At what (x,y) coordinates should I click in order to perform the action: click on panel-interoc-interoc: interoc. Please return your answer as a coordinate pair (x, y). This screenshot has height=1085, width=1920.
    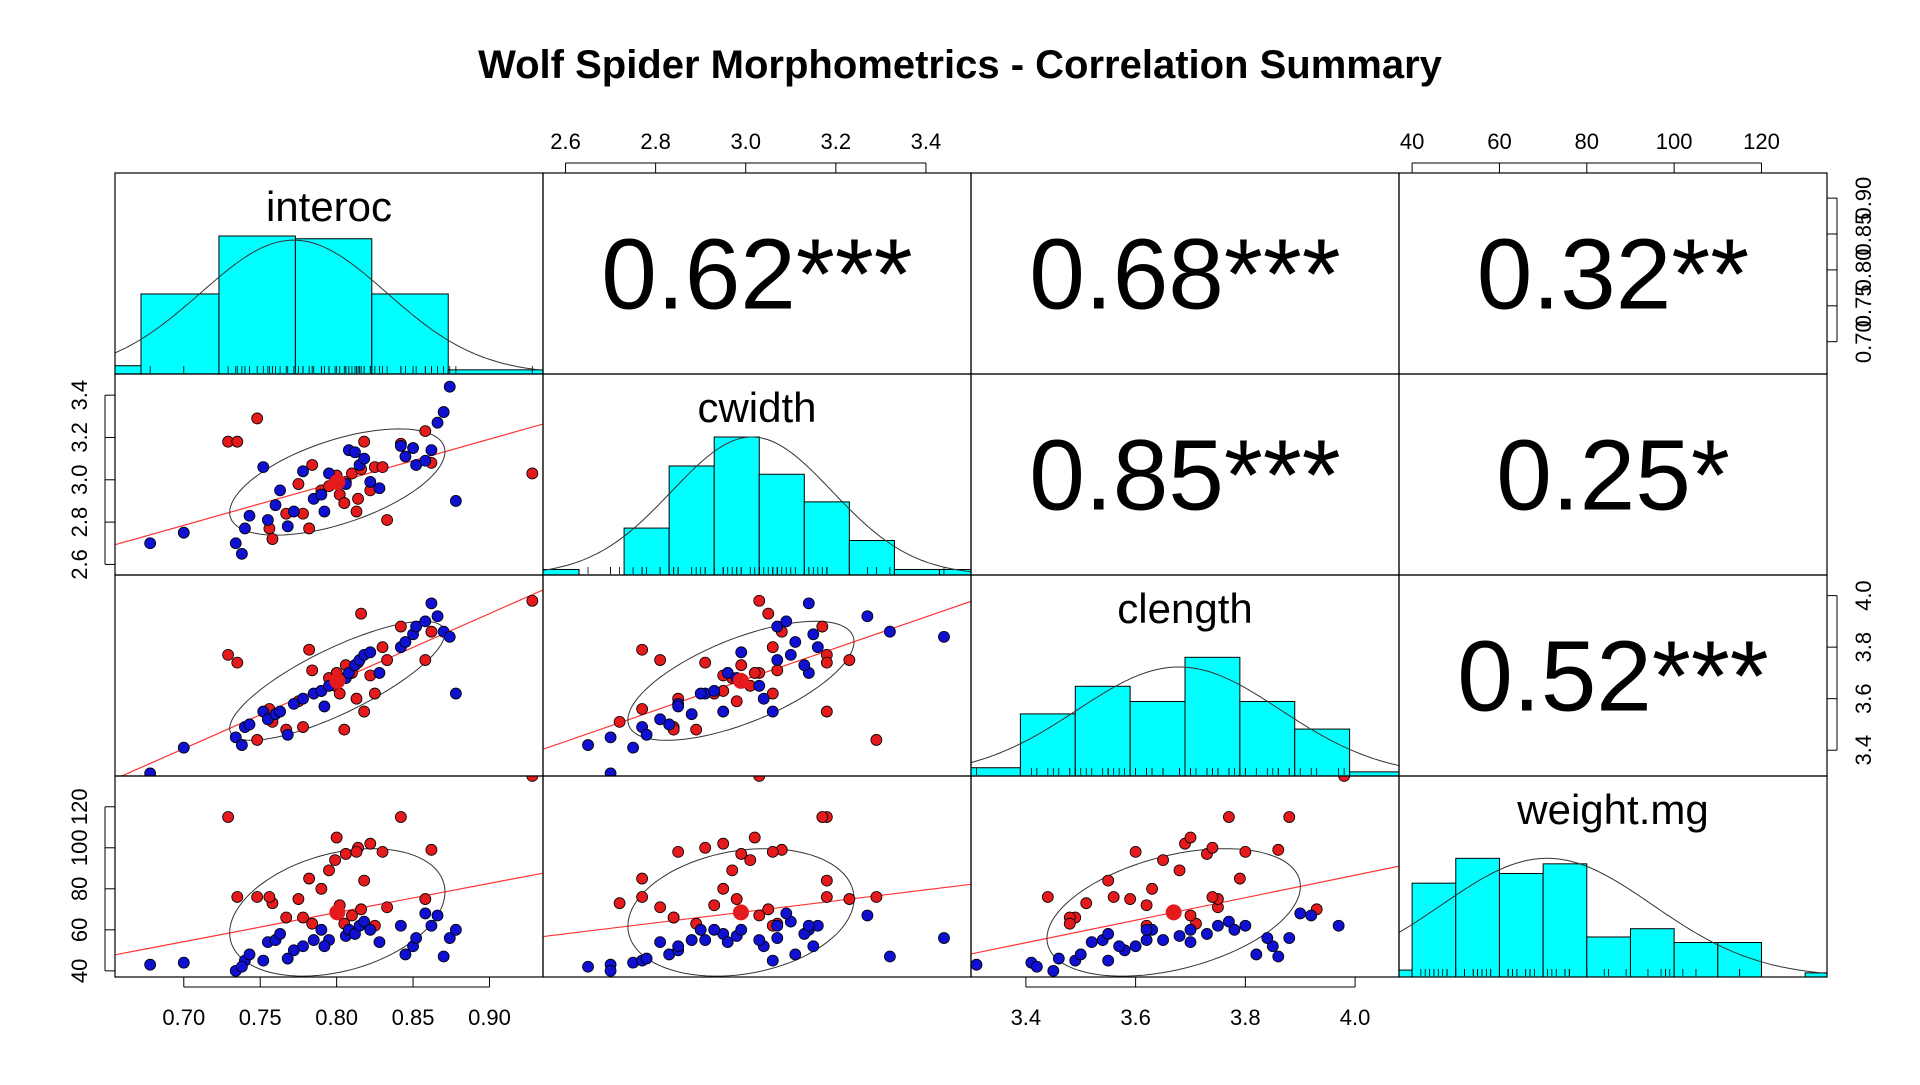
    Looking at the image, I should click on (329, 273).